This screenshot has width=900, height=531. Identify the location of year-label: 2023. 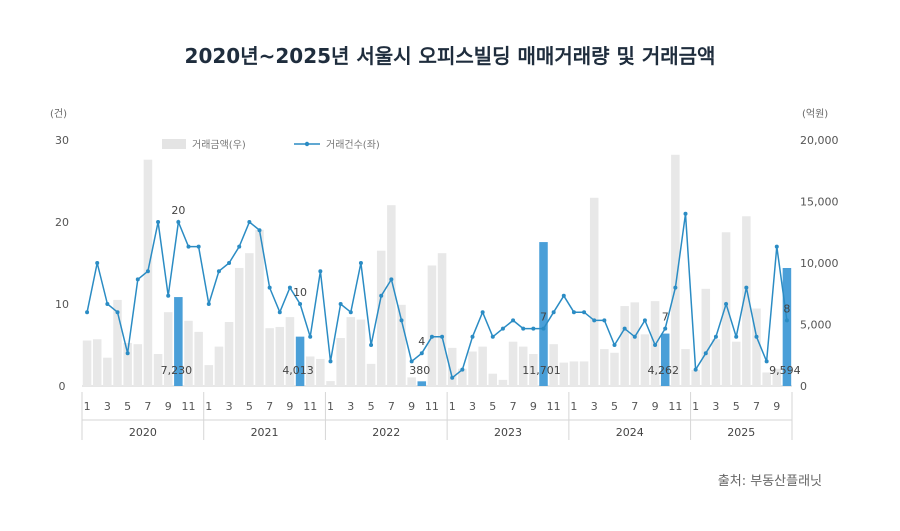
(508, 432).